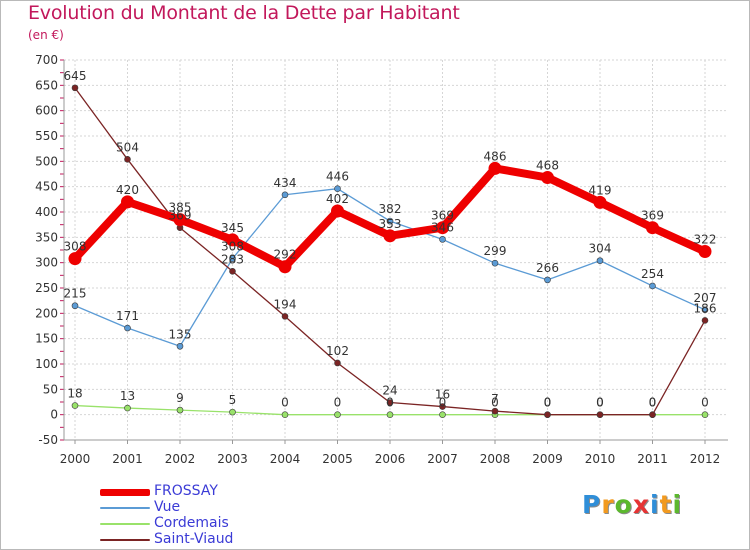  What do you see at coordinates (230, 491) in the screenshot?
I see `legend-item: FROSSAY` at bounding box center [230, 491].